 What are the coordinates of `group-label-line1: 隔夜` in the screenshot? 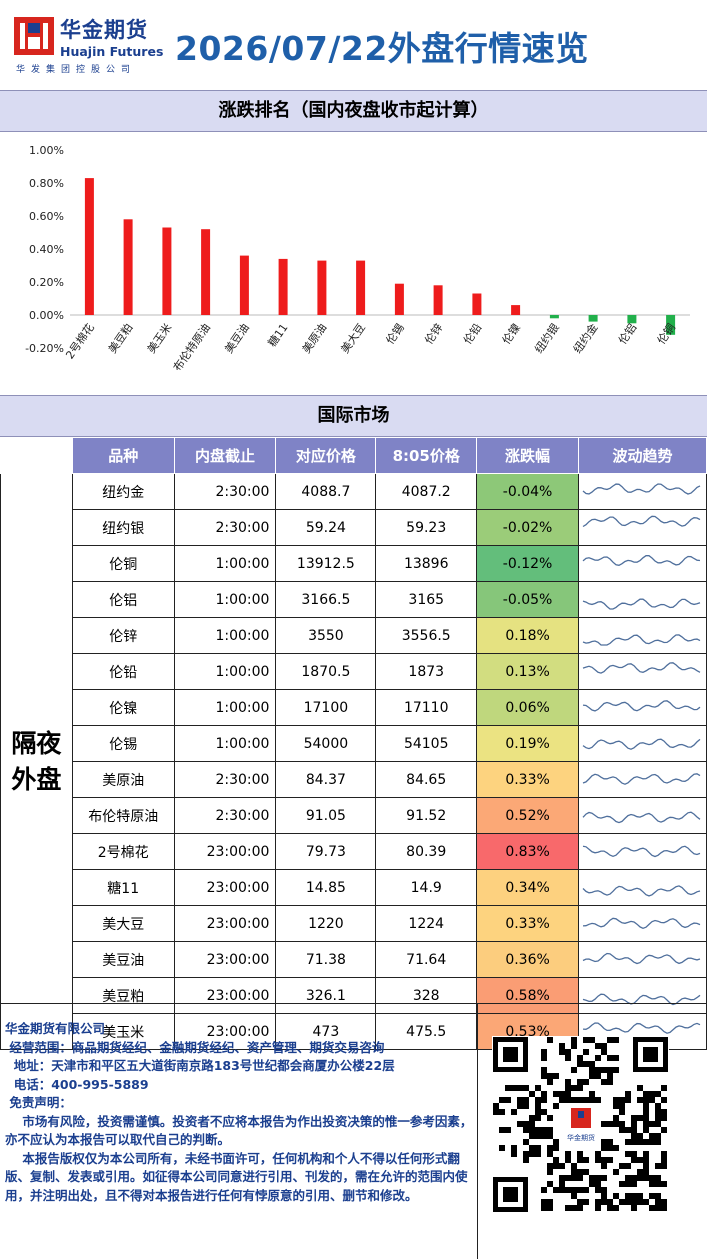 It's located at (36, 743).